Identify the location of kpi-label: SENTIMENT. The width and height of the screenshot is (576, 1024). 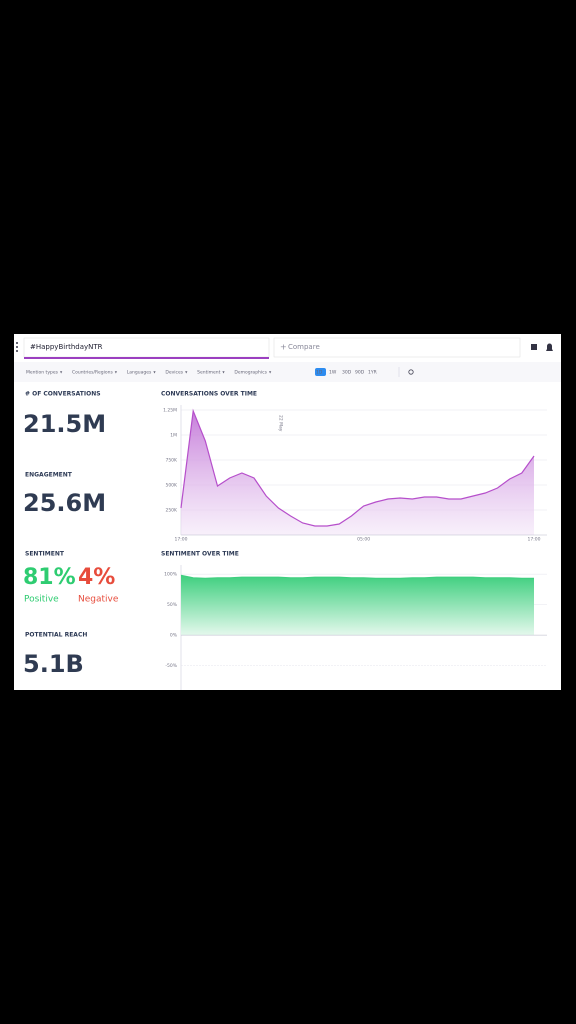
(45, 554).